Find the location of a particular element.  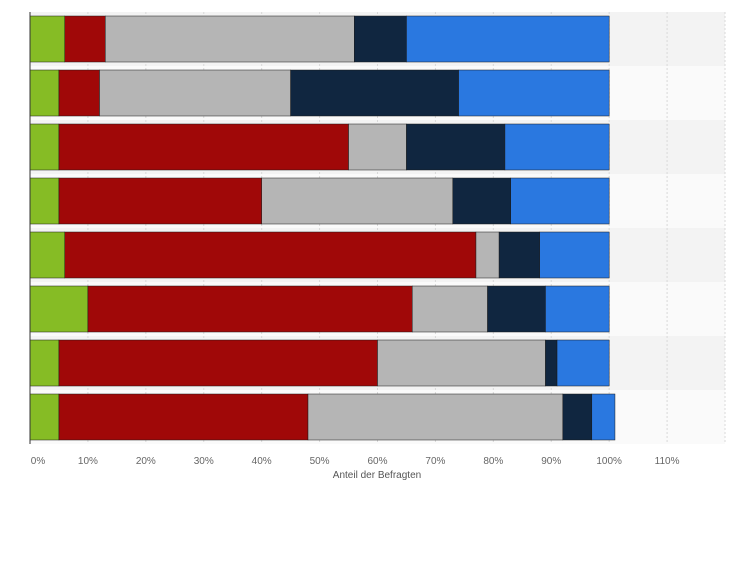

x-tick-label: 80% is located at coordinates (493, 461).